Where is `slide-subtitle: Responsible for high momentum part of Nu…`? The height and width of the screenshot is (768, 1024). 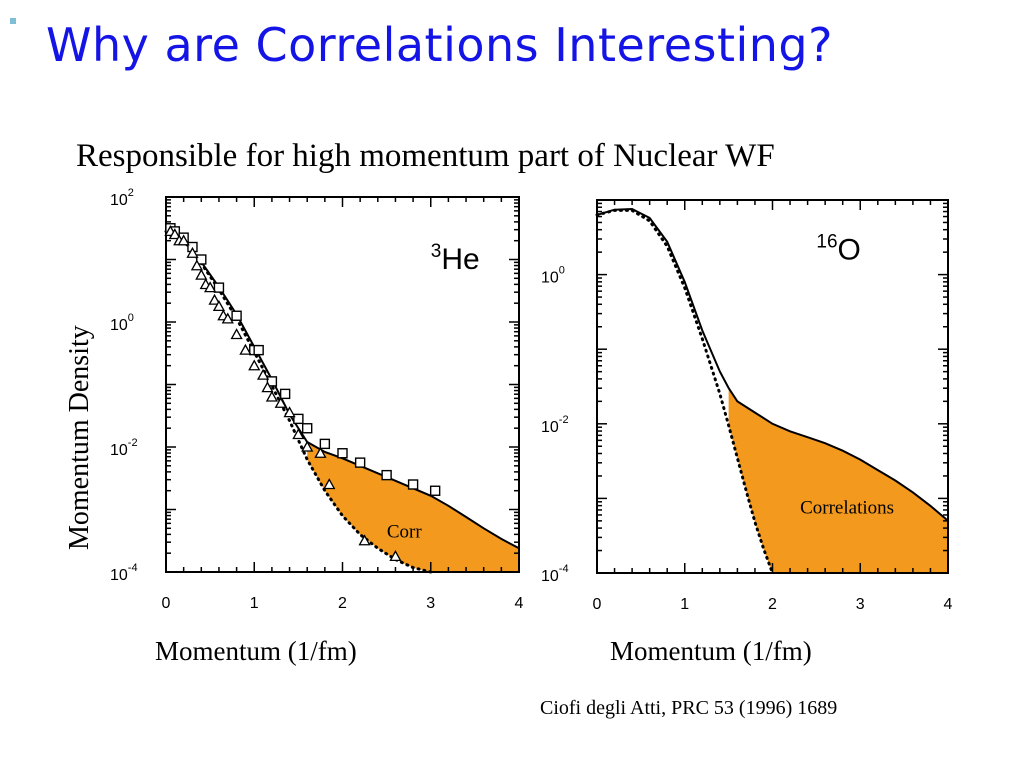 slide-subtitle: Responsible for high momentum part of Nu… is located at coordinates (425, 156).